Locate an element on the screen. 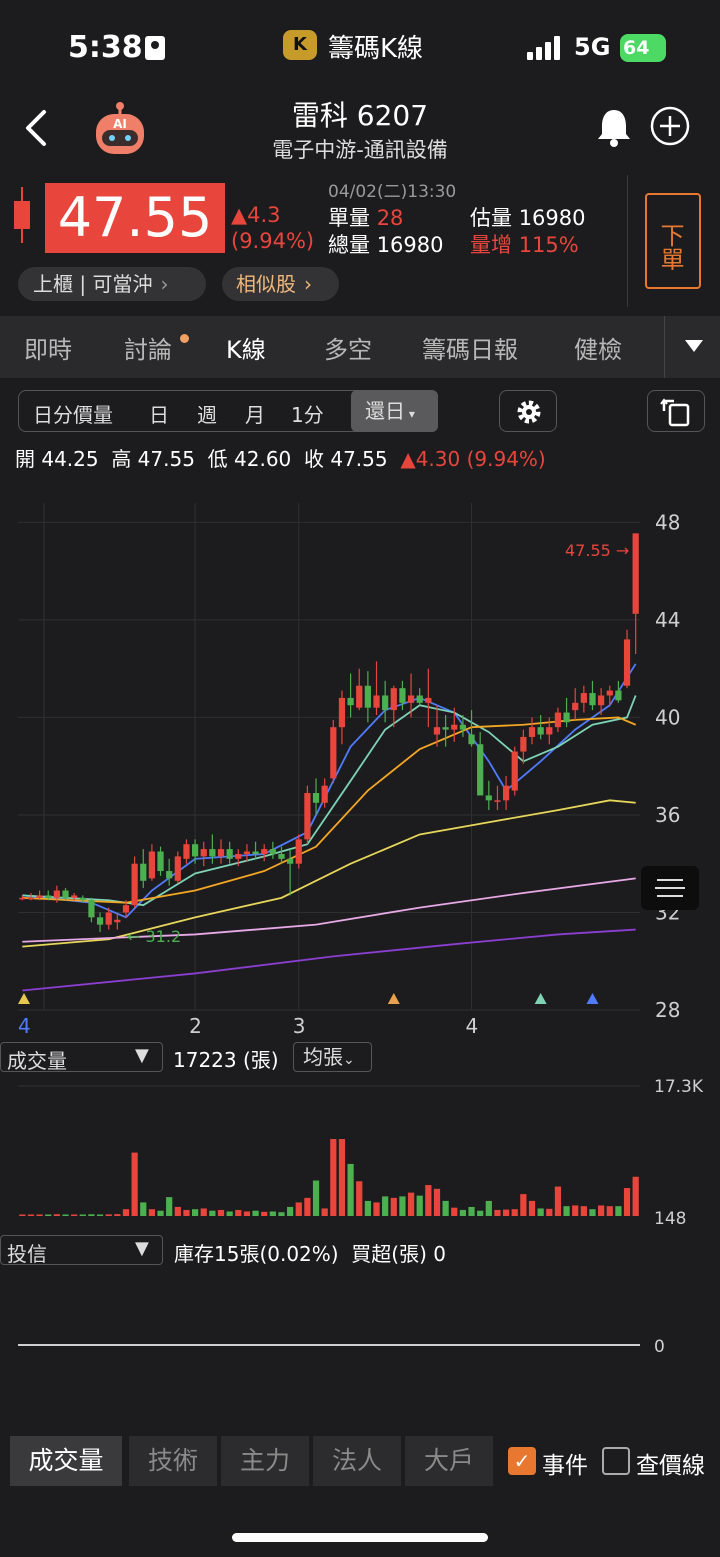 The width and height of the screenshot is (720, 1557). event-checkbox: ✓ is located at coordinates (522, 1461).